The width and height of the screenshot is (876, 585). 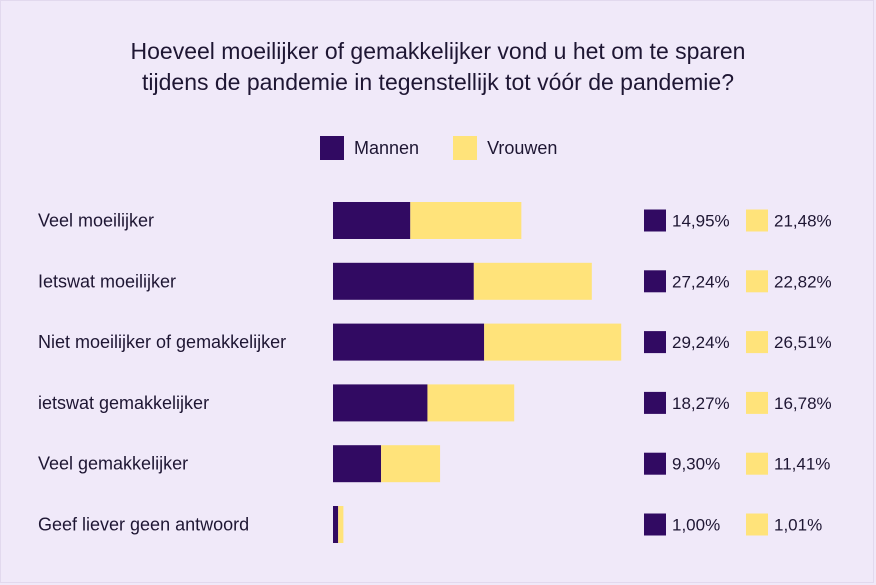 I want to click on data-label-mannen: 27,24%, so click(x=701, y=281).